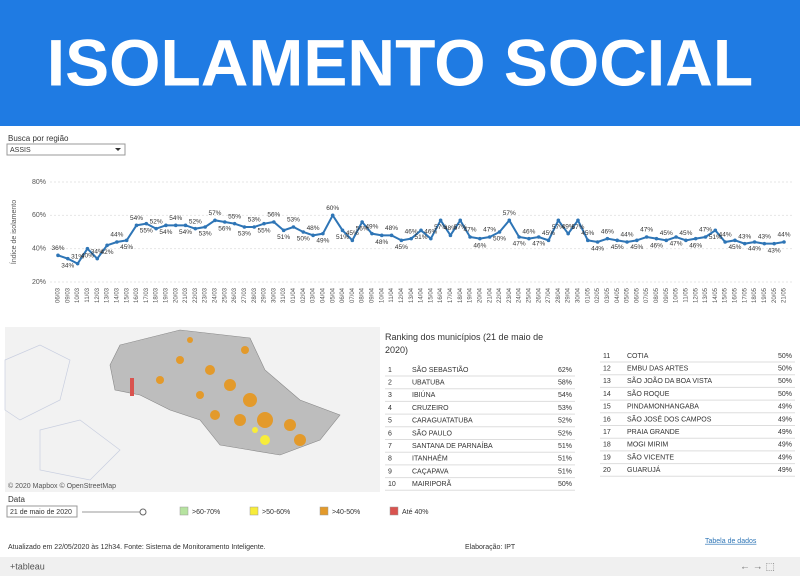  Describe the element at coordinates (57, 248) in the screenshot. I see `data-label: 36%` at that location.